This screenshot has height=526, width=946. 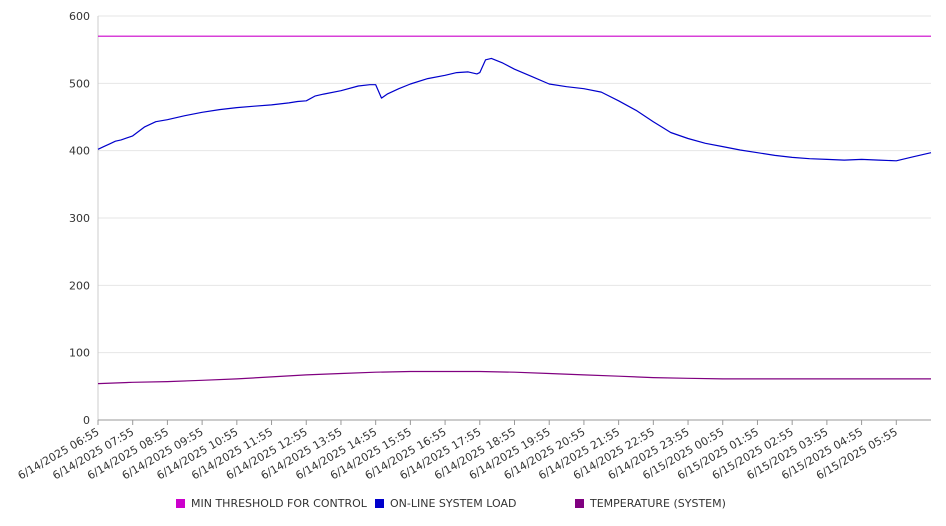 I want to click on legend-item-min-threshold: MIN THRESHOLD FOR CONTROL, so click(x=271, y=503).